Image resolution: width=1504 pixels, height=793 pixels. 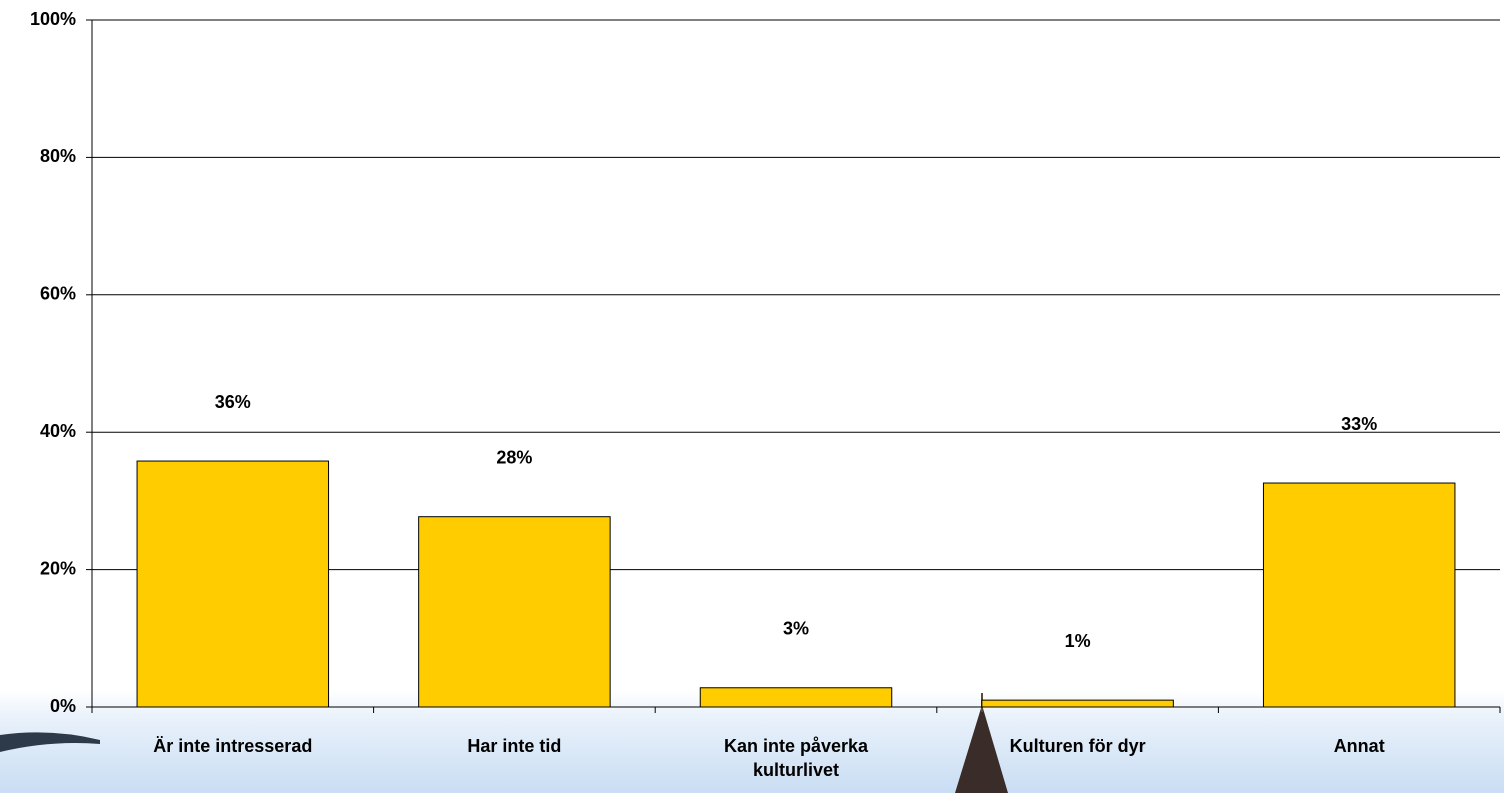 What do you see at coordinates (63, 706) in the screenshot?
I see `y-tick-label: 0%` at bounding box center [63, 706].